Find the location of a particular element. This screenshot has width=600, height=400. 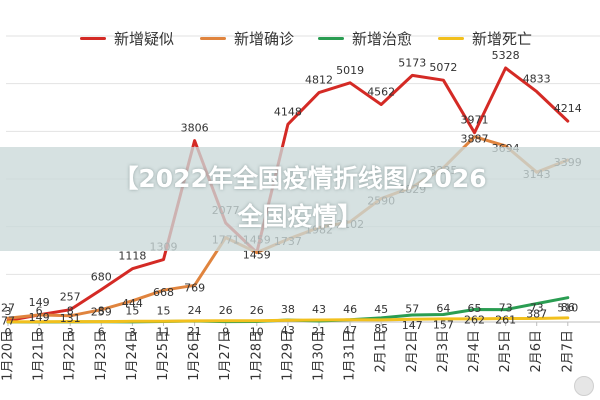

data-label: 65 is located at coordinates (475, 308).